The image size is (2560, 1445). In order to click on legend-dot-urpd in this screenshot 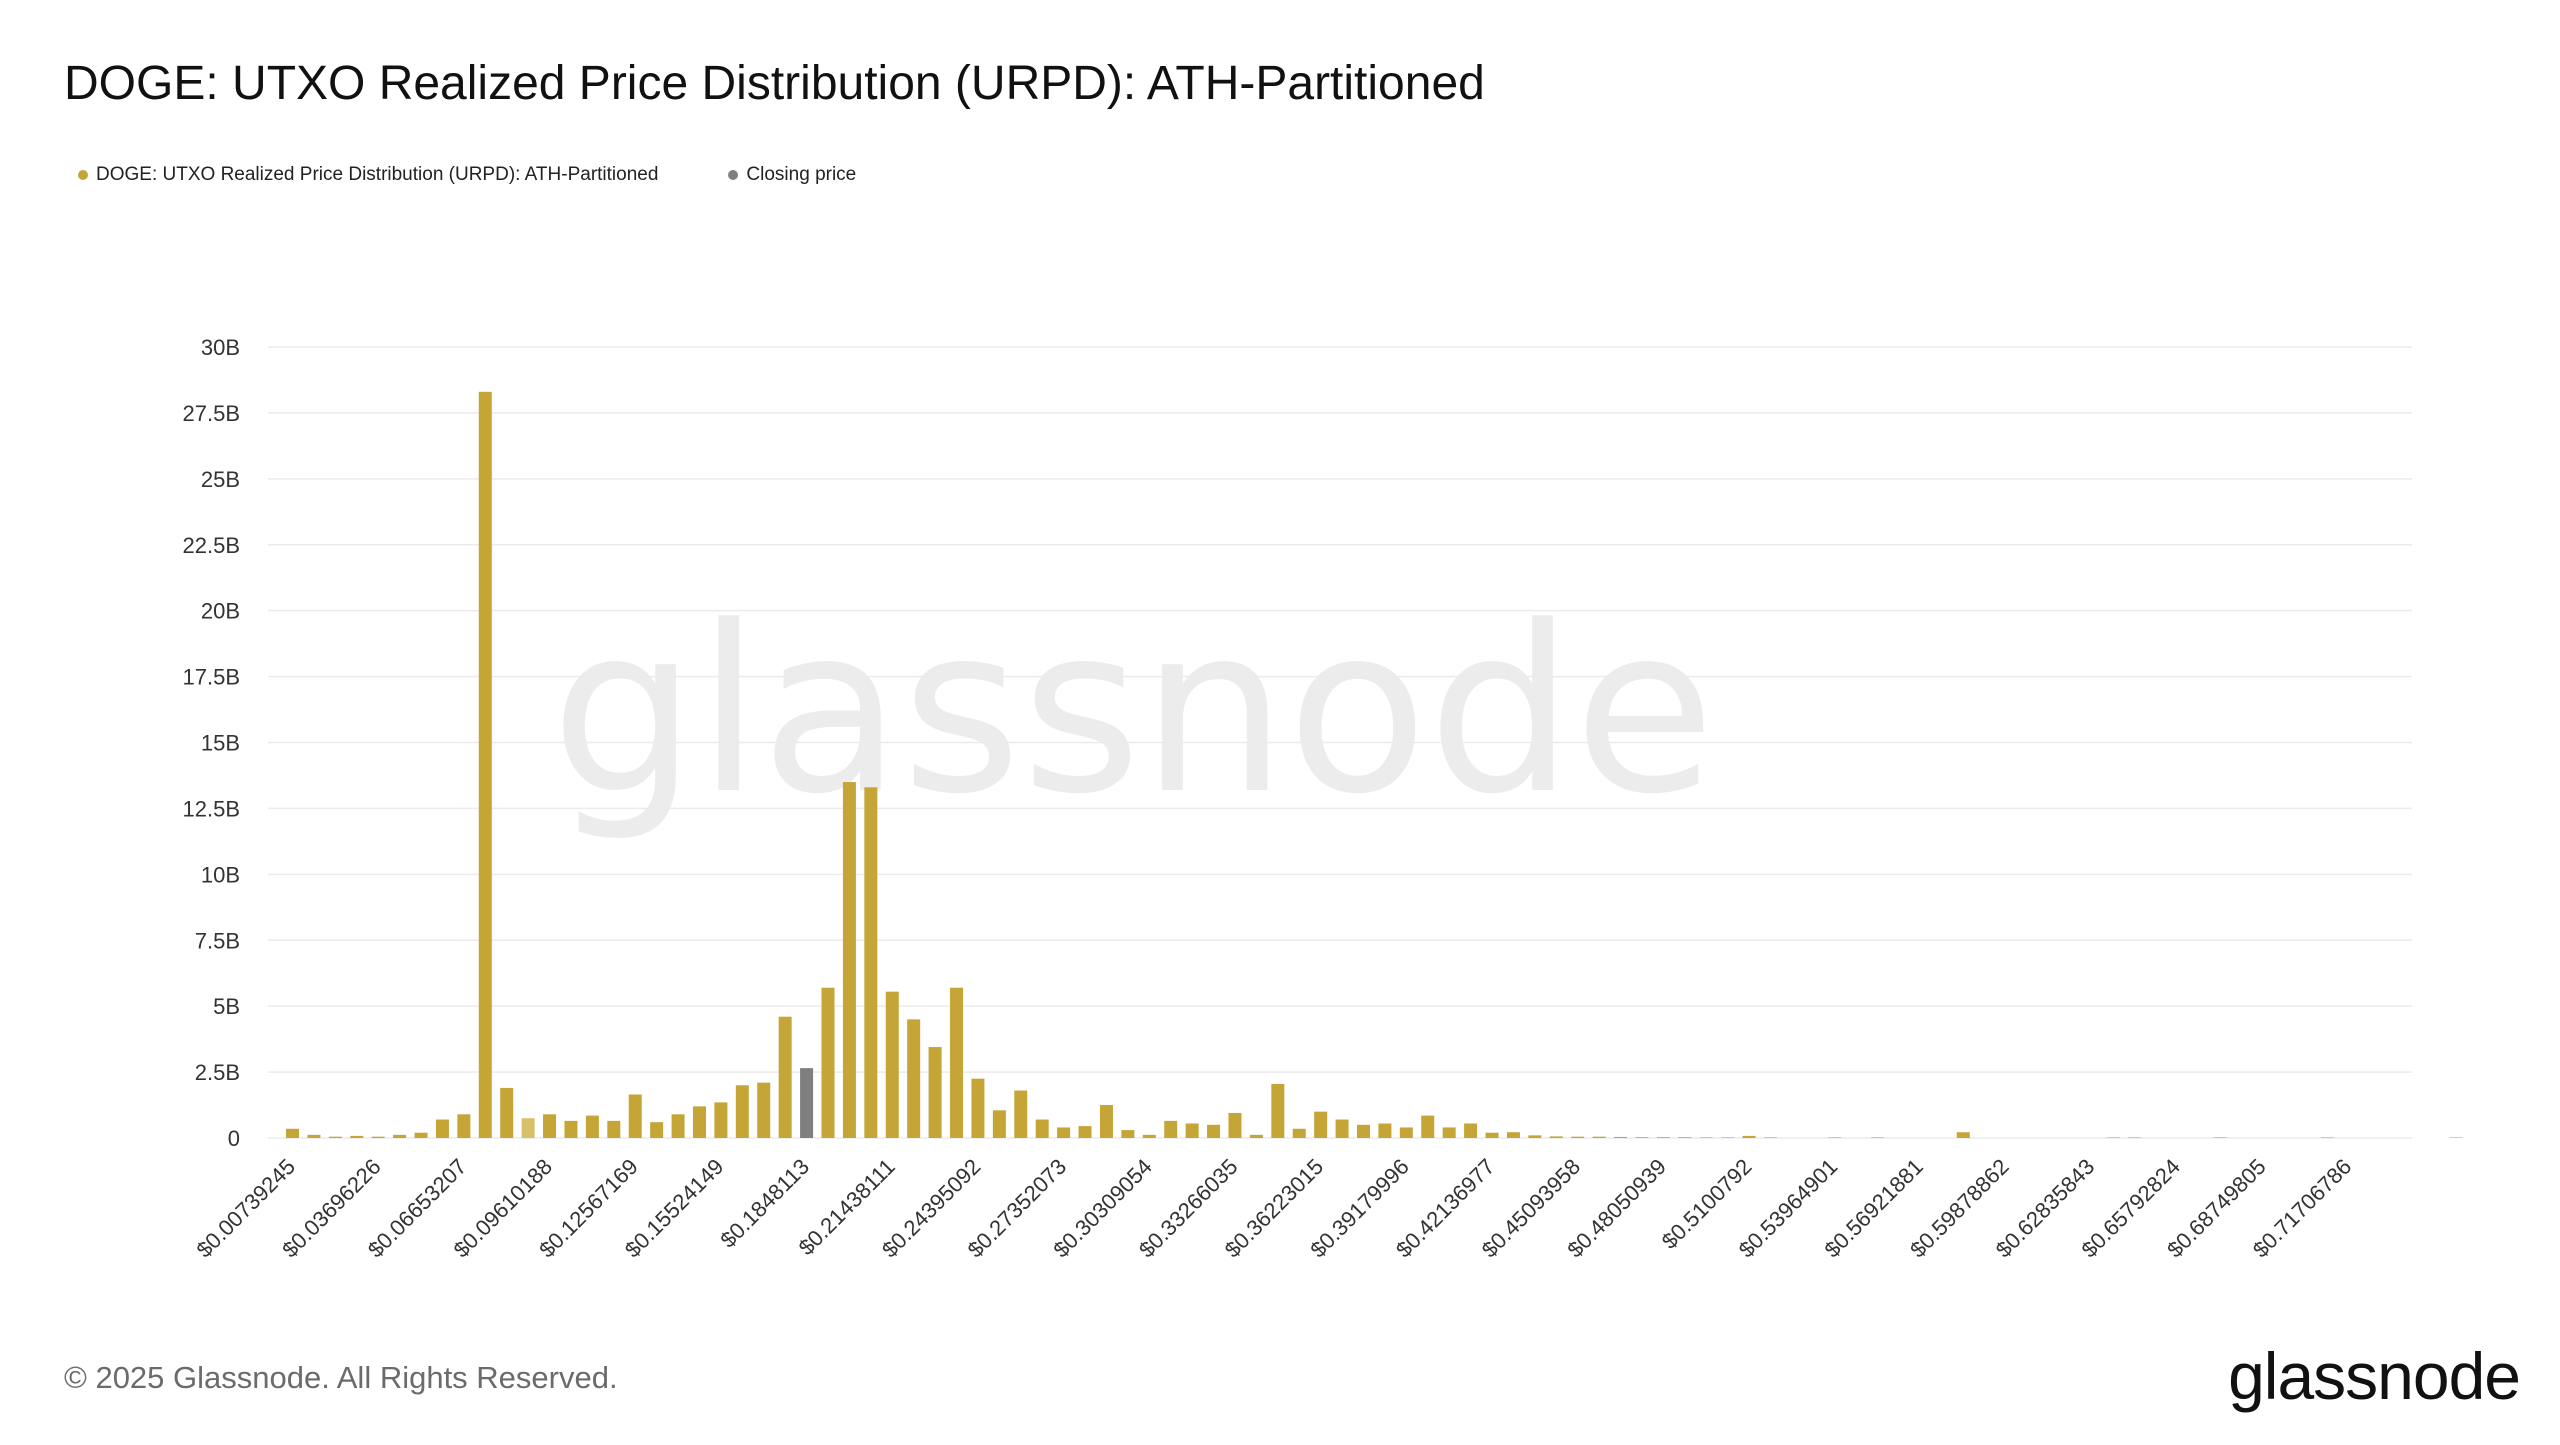, I will do `click(83, 175)`.